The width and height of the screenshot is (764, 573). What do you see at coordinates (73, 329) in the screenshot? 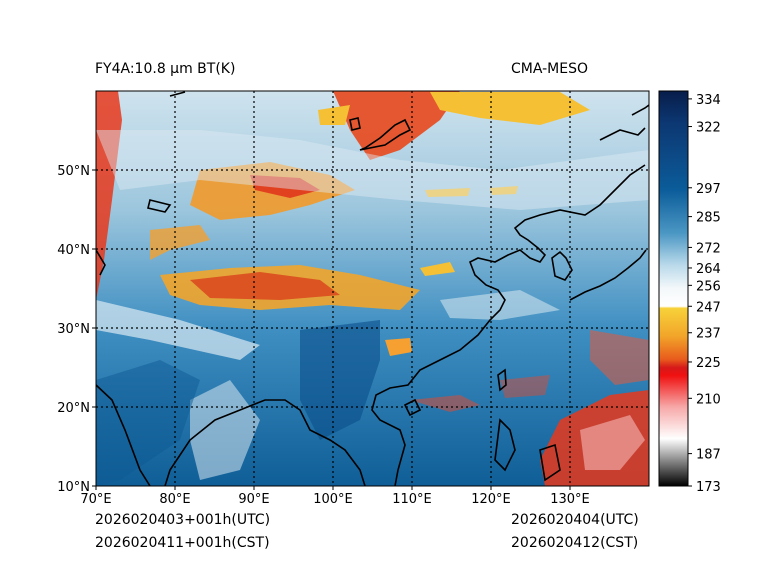
I see `lat-label: 30°N` at bounding box center [73, 329].